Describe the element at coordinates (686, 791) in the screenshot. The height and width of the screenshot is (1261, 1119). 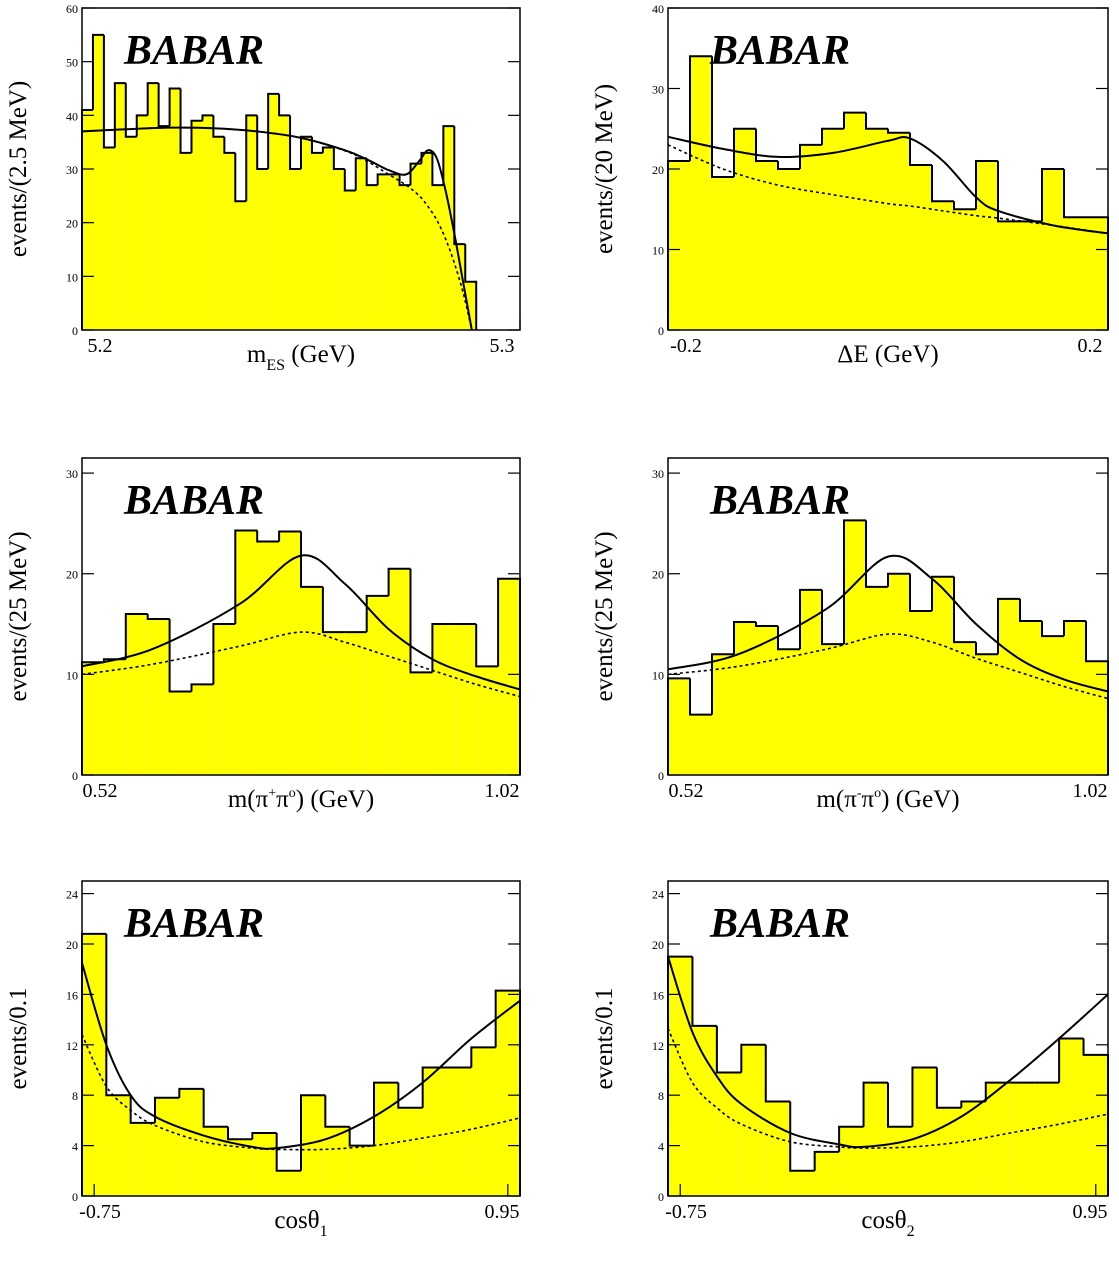
I see `x-tick-label: 0.52` at that location.